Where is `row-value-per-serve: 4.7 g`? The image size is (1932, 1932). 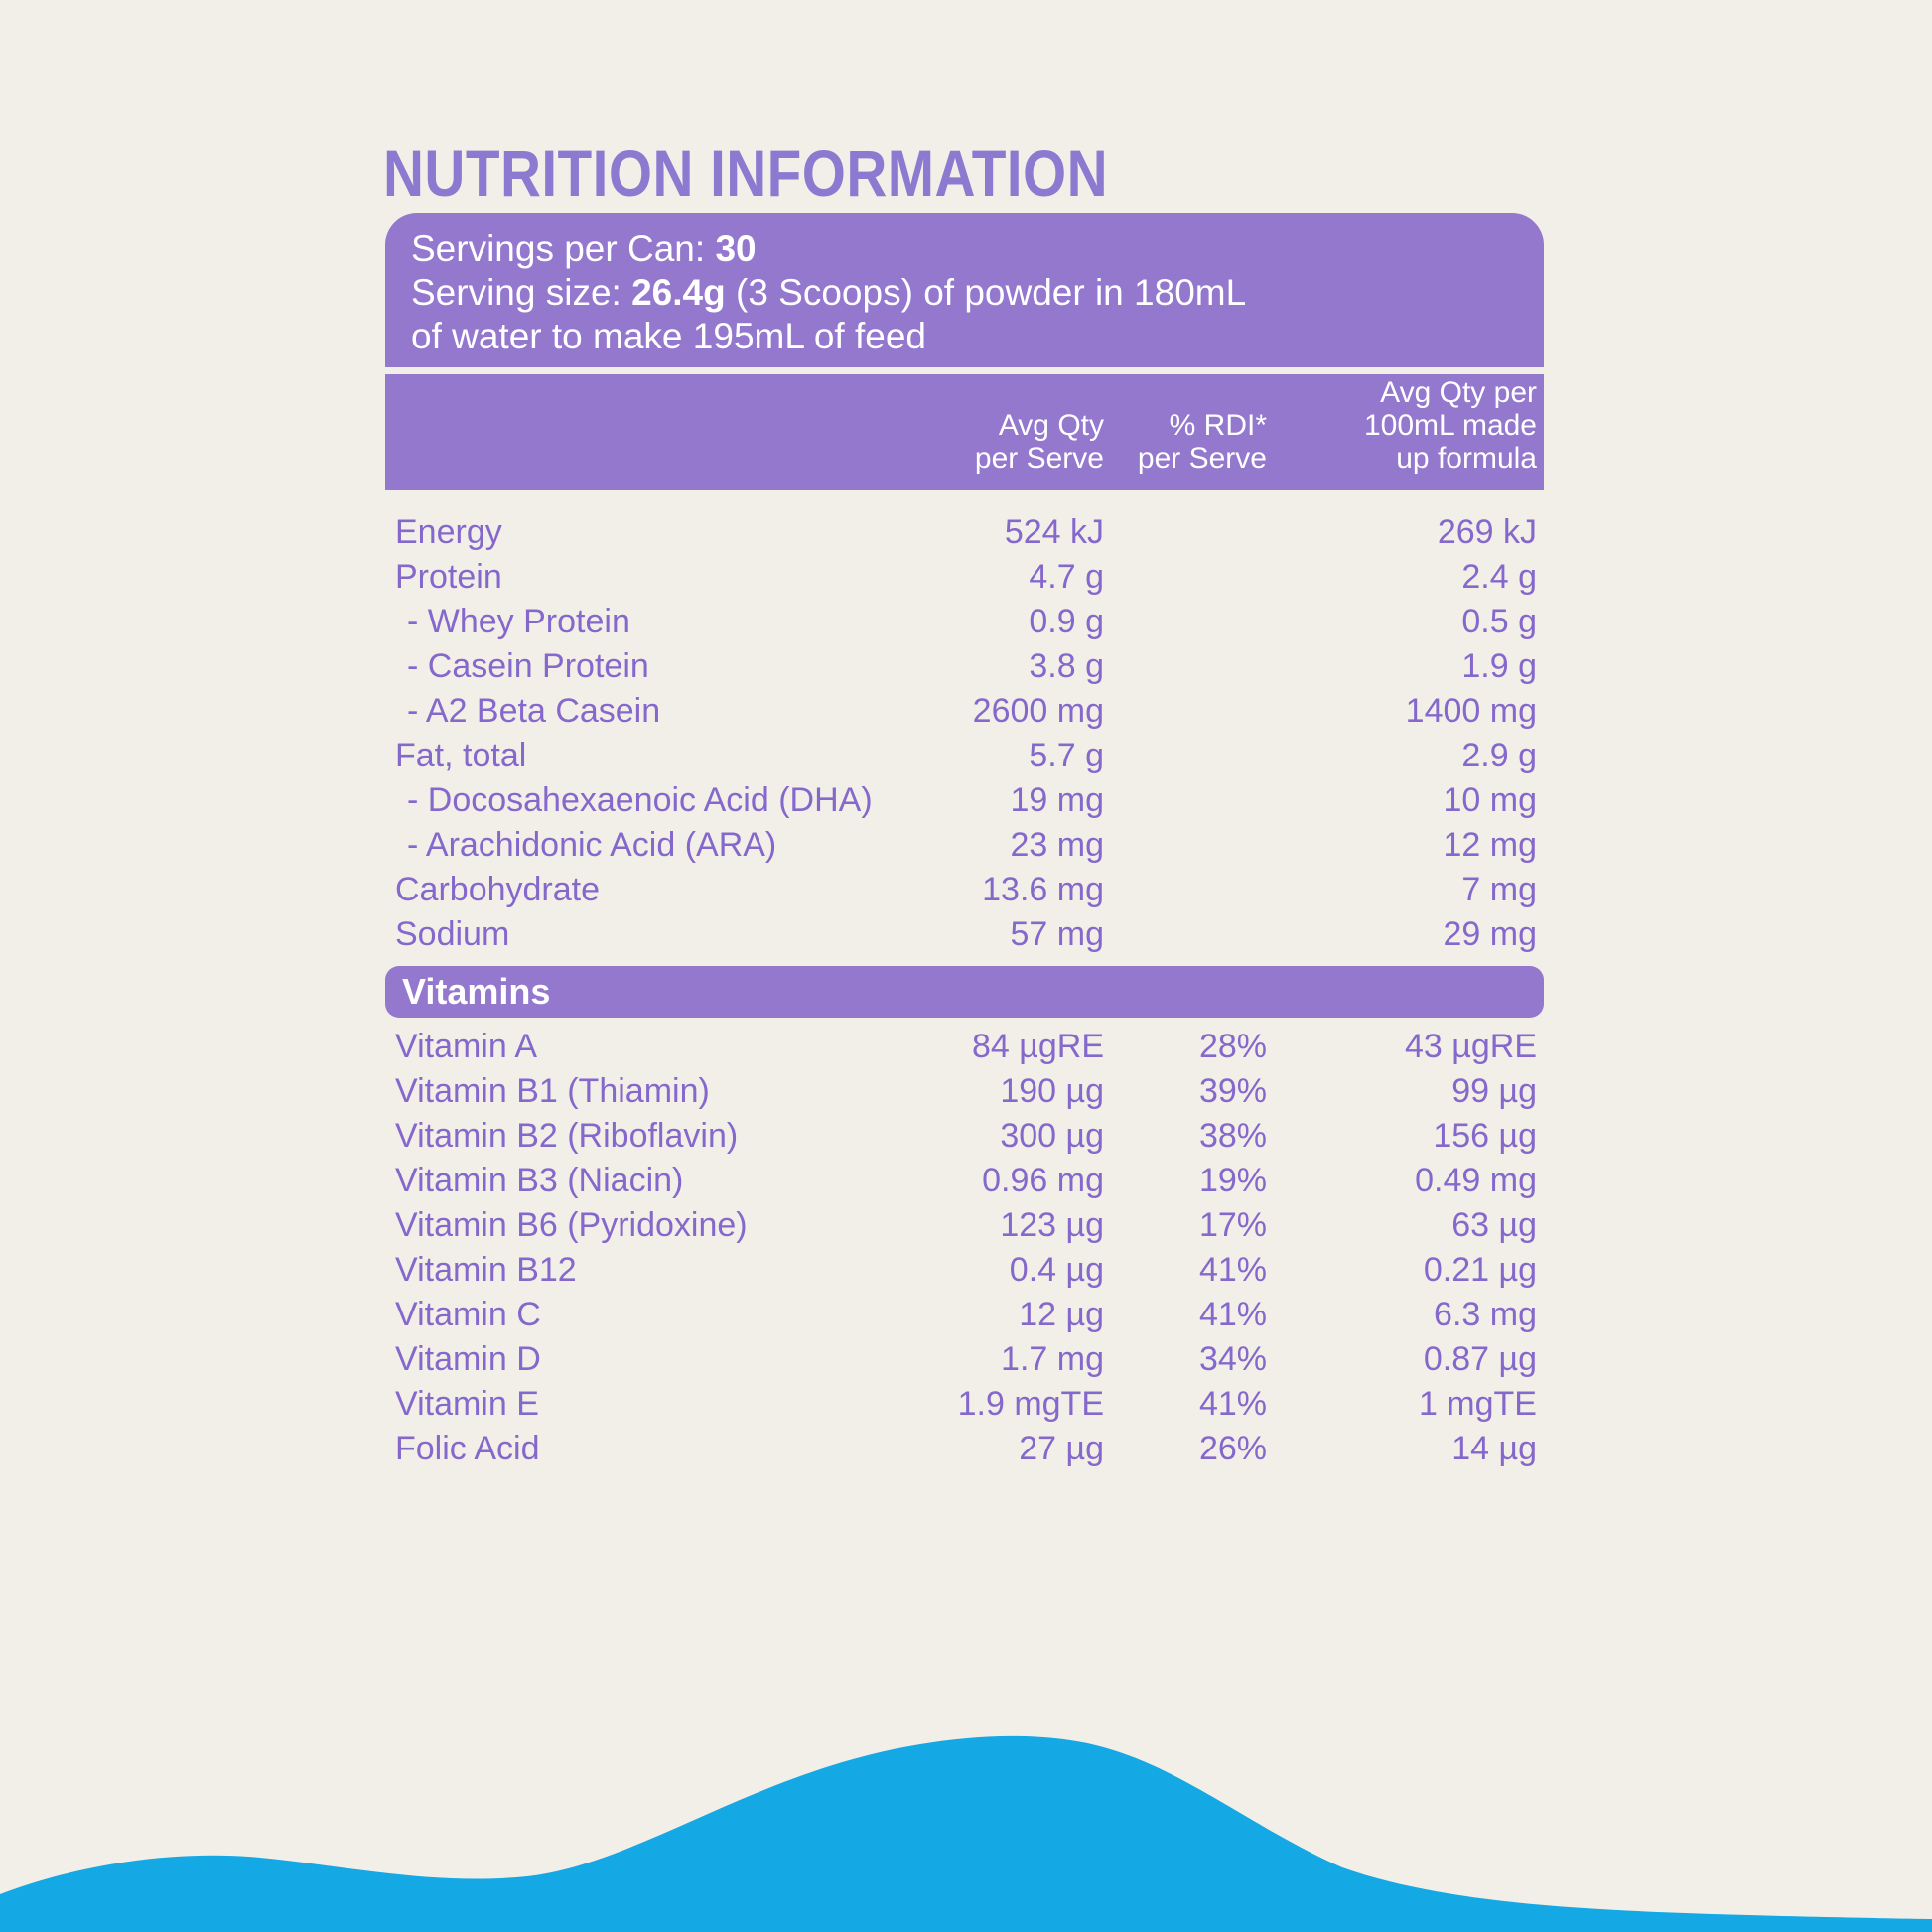 row-value-per-serve: 4.7 g is located at coordinates (1066, 577).